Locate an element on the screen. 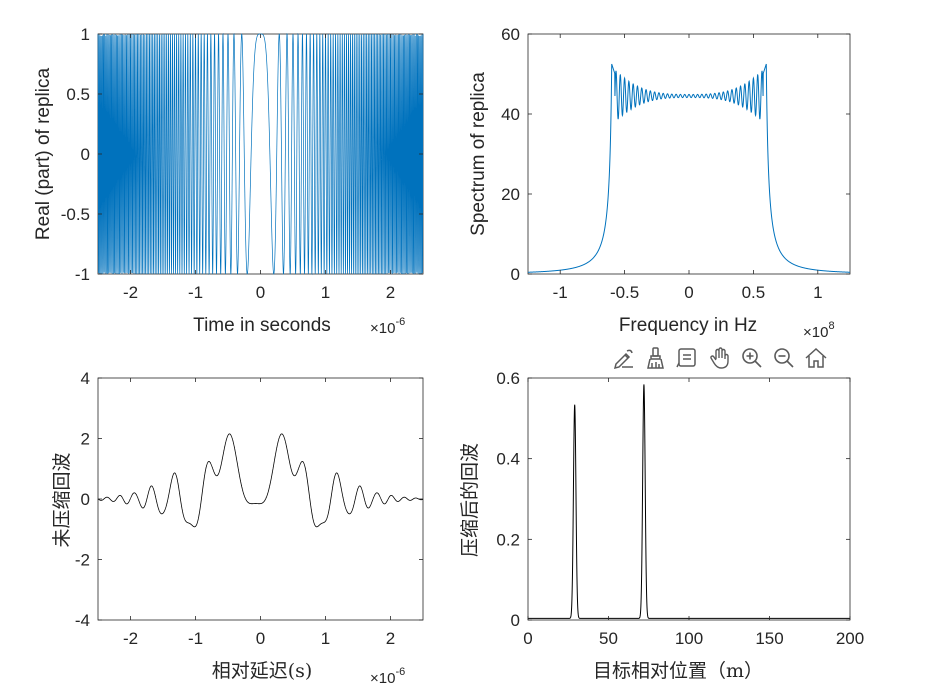 Image resolution: width=927 pixels, height=700 pixels. home-icon is located at coordinates (816, 358).